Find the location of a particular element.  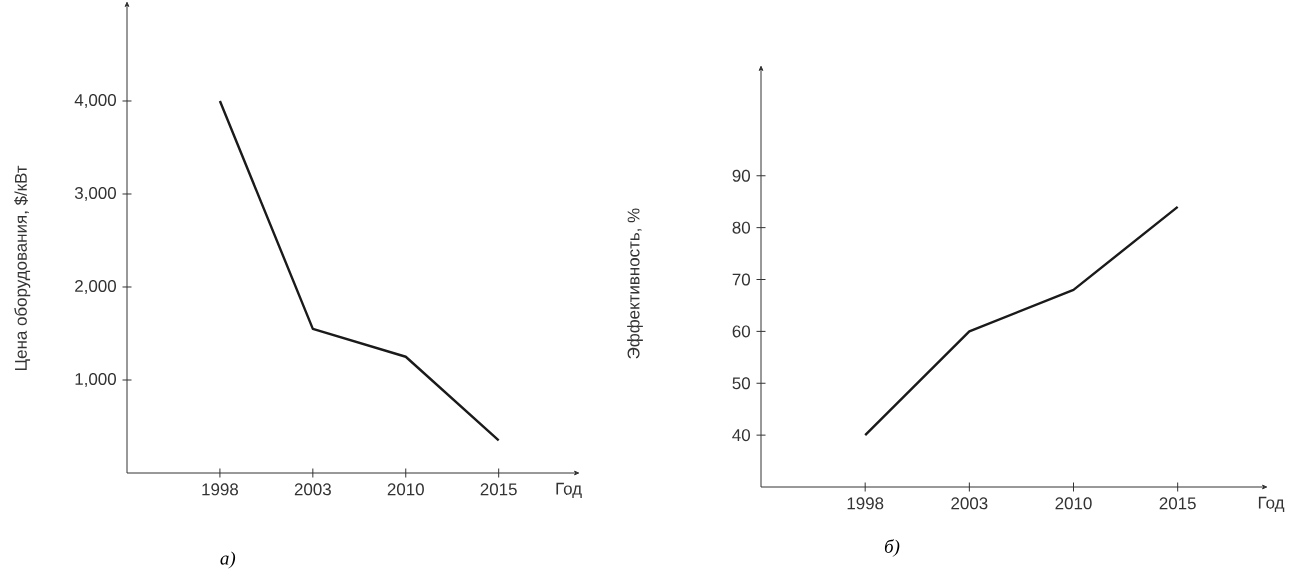

y-tick-label: 60 is located at coordinates (741, 331).